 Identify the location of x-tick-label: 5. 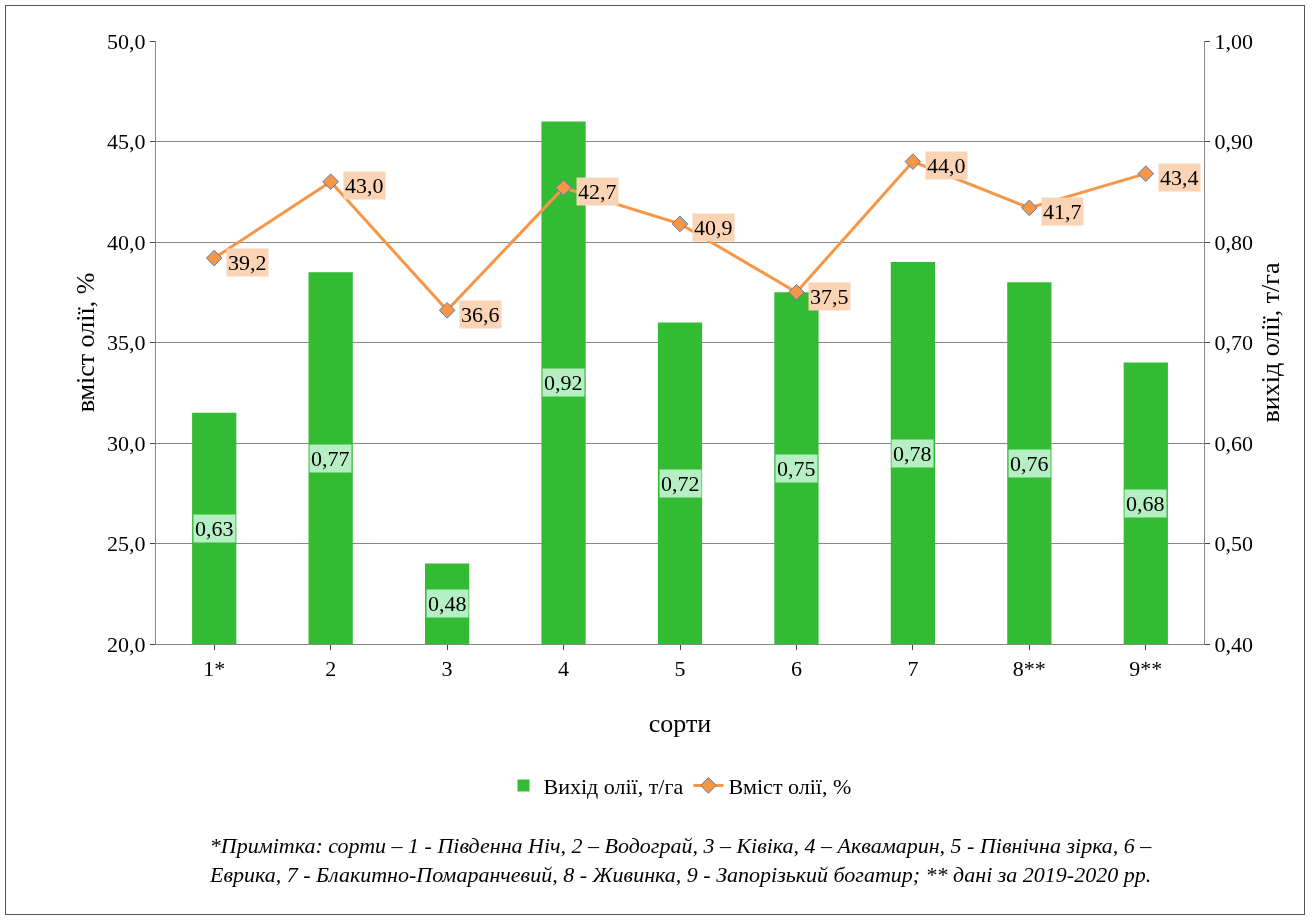
(680, 669).